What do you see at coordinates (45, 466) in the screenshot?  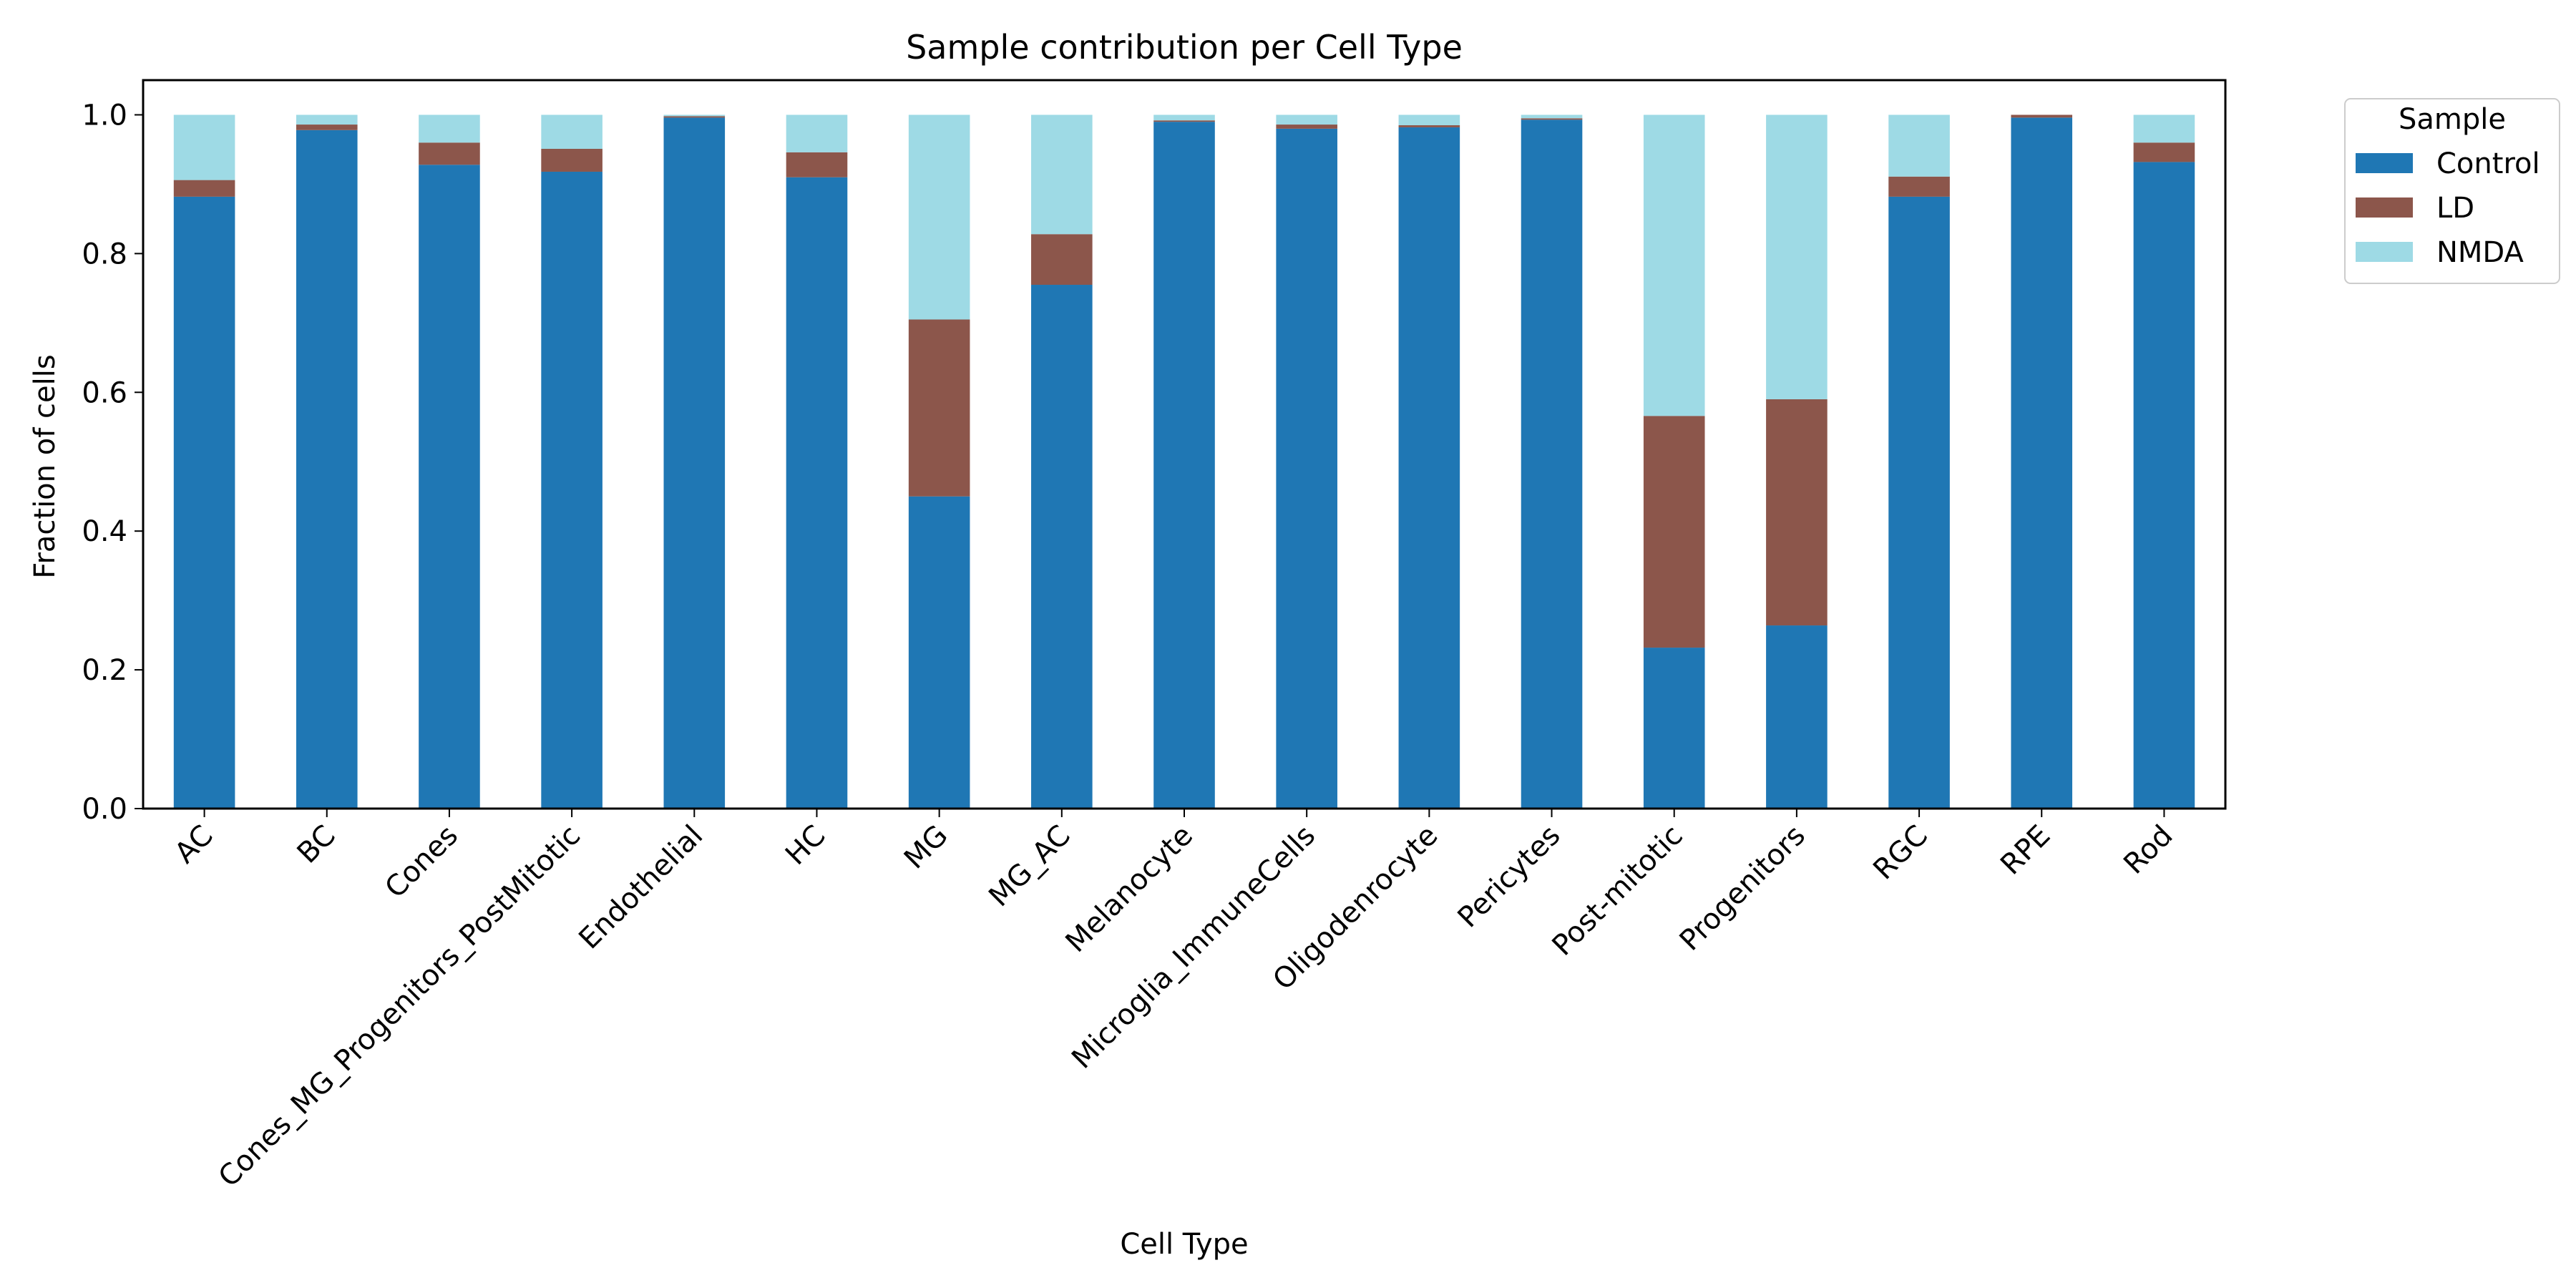 I see `y-axis-label: Fraction of cells` at bounding box center [45, 466].